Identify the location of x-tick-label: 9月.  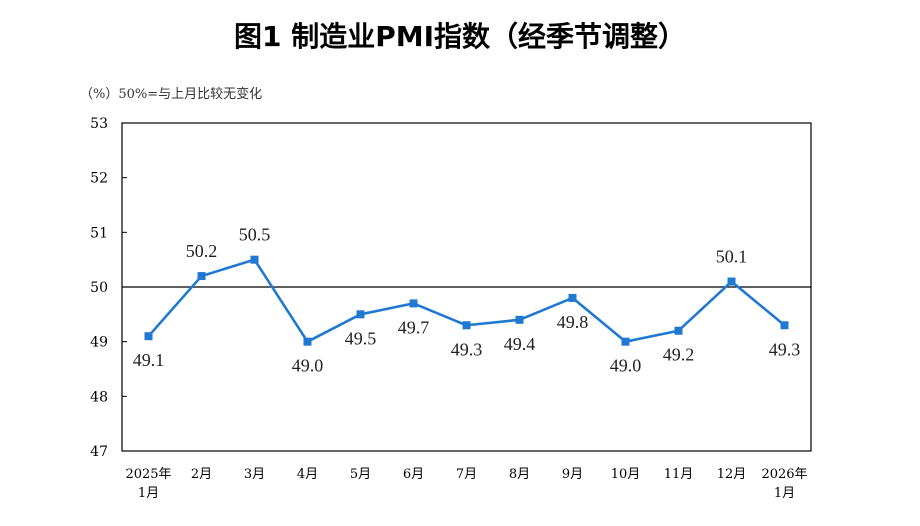
(572, 474).